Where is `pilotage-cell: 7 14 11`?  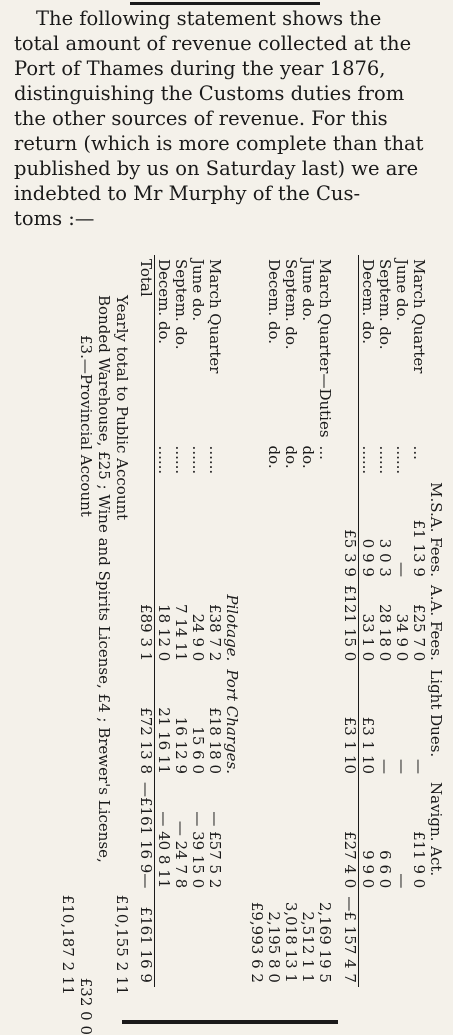
pilotage-cell: 7 14 11 is located at coordinates (181, 633).